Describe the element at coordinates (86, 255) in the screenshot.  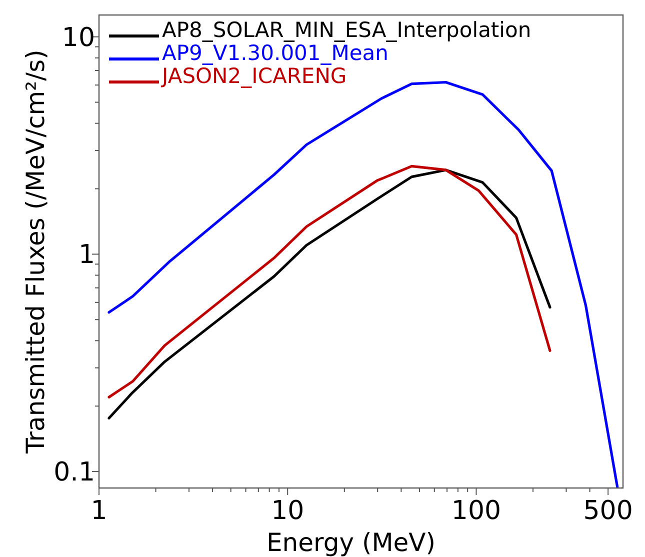
I see `y-tick-label: 1` at that location.